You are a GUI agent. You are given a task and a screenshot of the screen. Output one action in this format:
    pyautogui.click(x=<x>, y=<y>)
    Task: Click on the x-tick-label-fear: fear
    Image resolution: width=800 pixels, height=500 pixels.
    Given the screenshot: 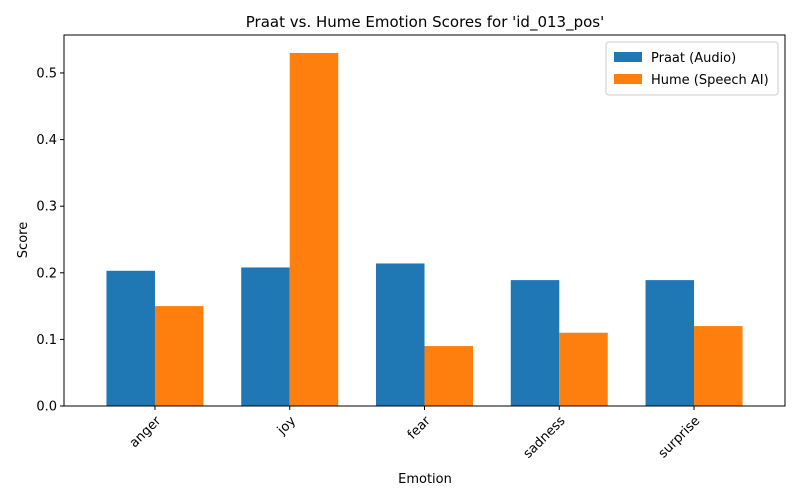 What is the action you would take?
    pyautogui.click(x=419, y=427)
    